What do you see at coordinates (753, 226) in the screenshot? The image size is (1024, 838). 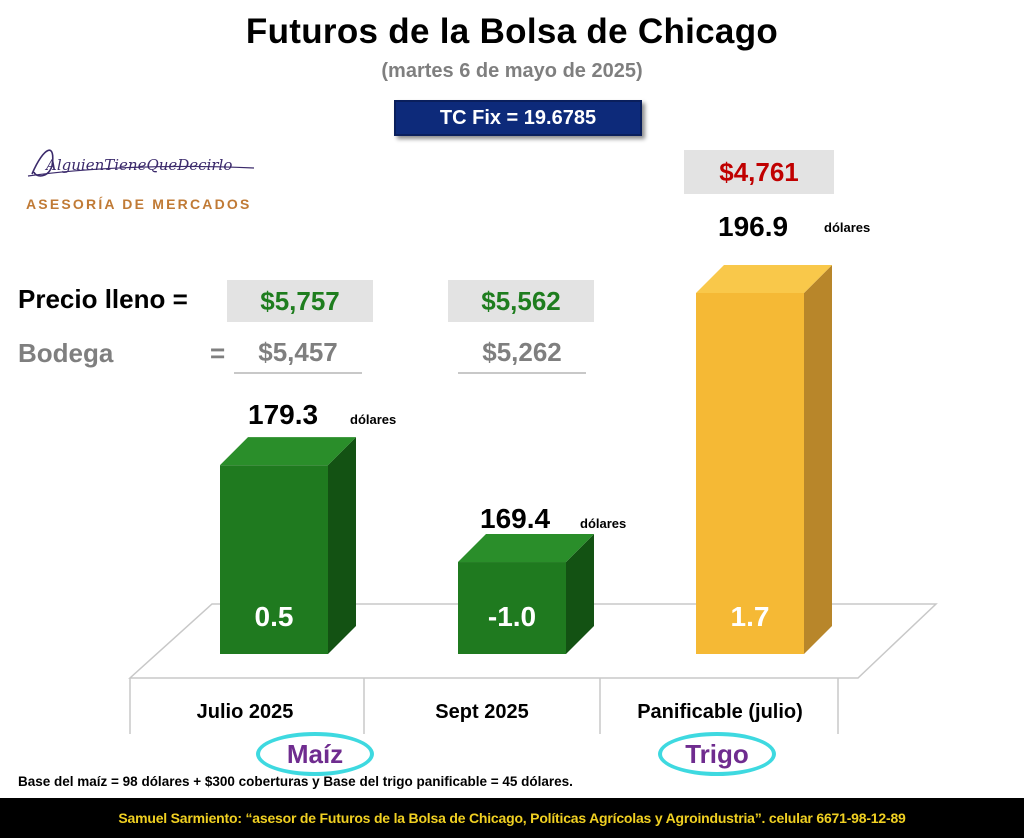 I see `bar-value-label: 196.9` at bounding box center [753, 226].